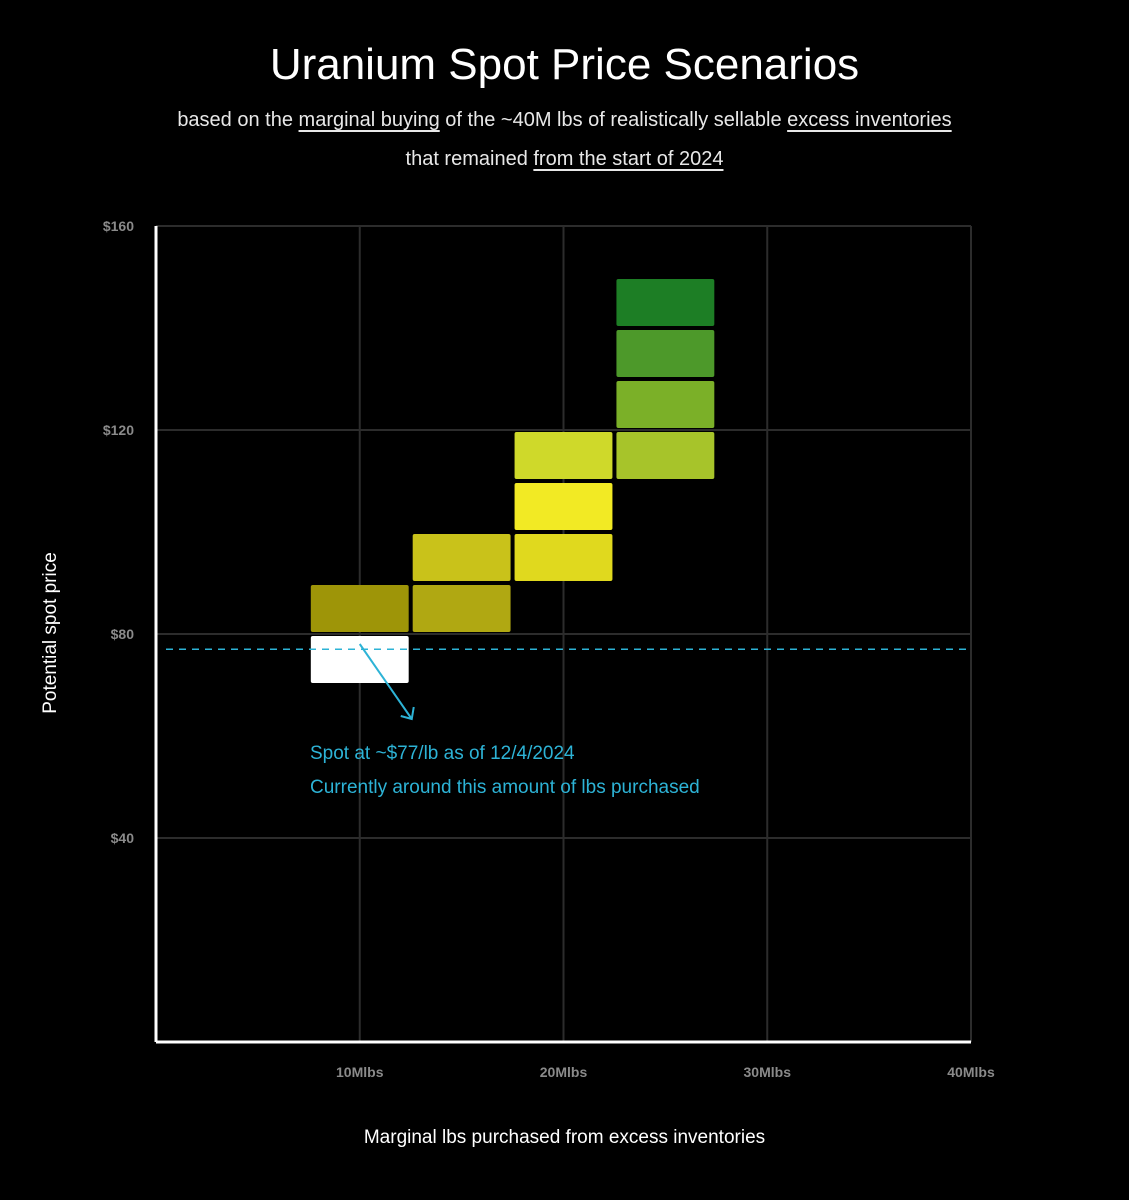 The width and height of the screenshot is (1129, 1200). Describe the element at coordinates (118, 430) in the screenshot. I see `y-tick-label: $120` at that location.